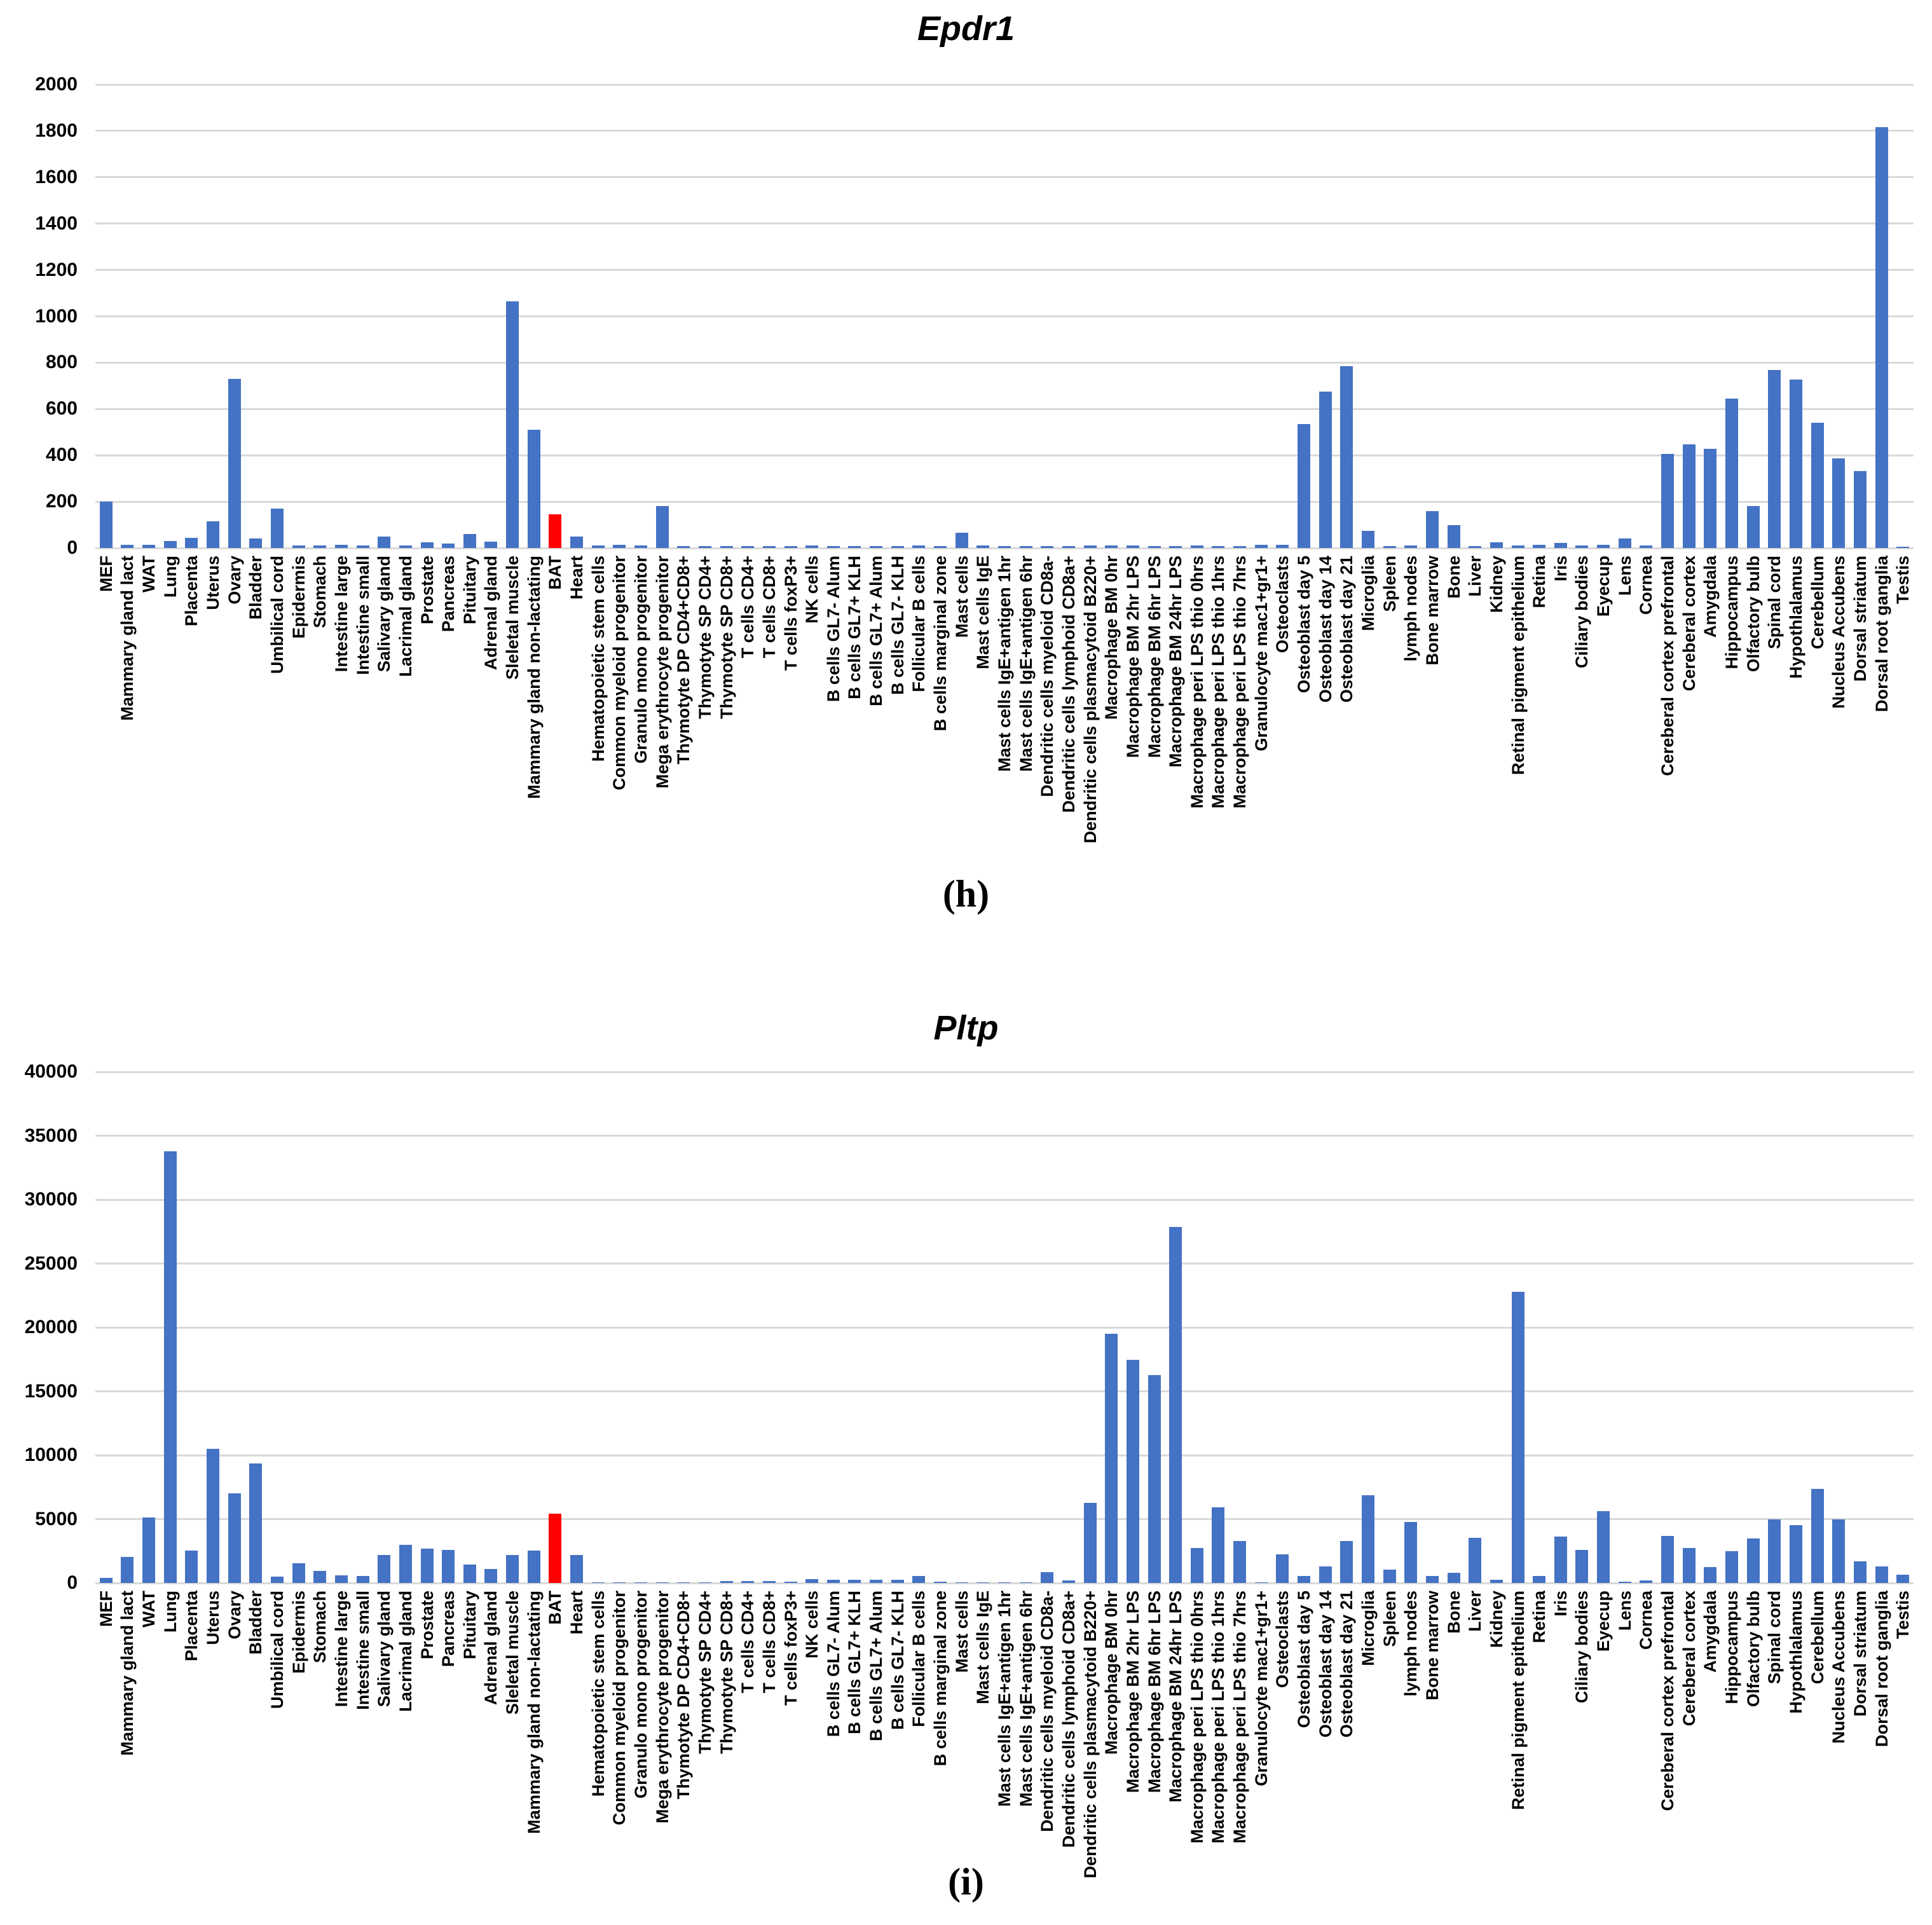  I want to click on x-axis-label-pituitary: Pituitary, so click(469, 1625).